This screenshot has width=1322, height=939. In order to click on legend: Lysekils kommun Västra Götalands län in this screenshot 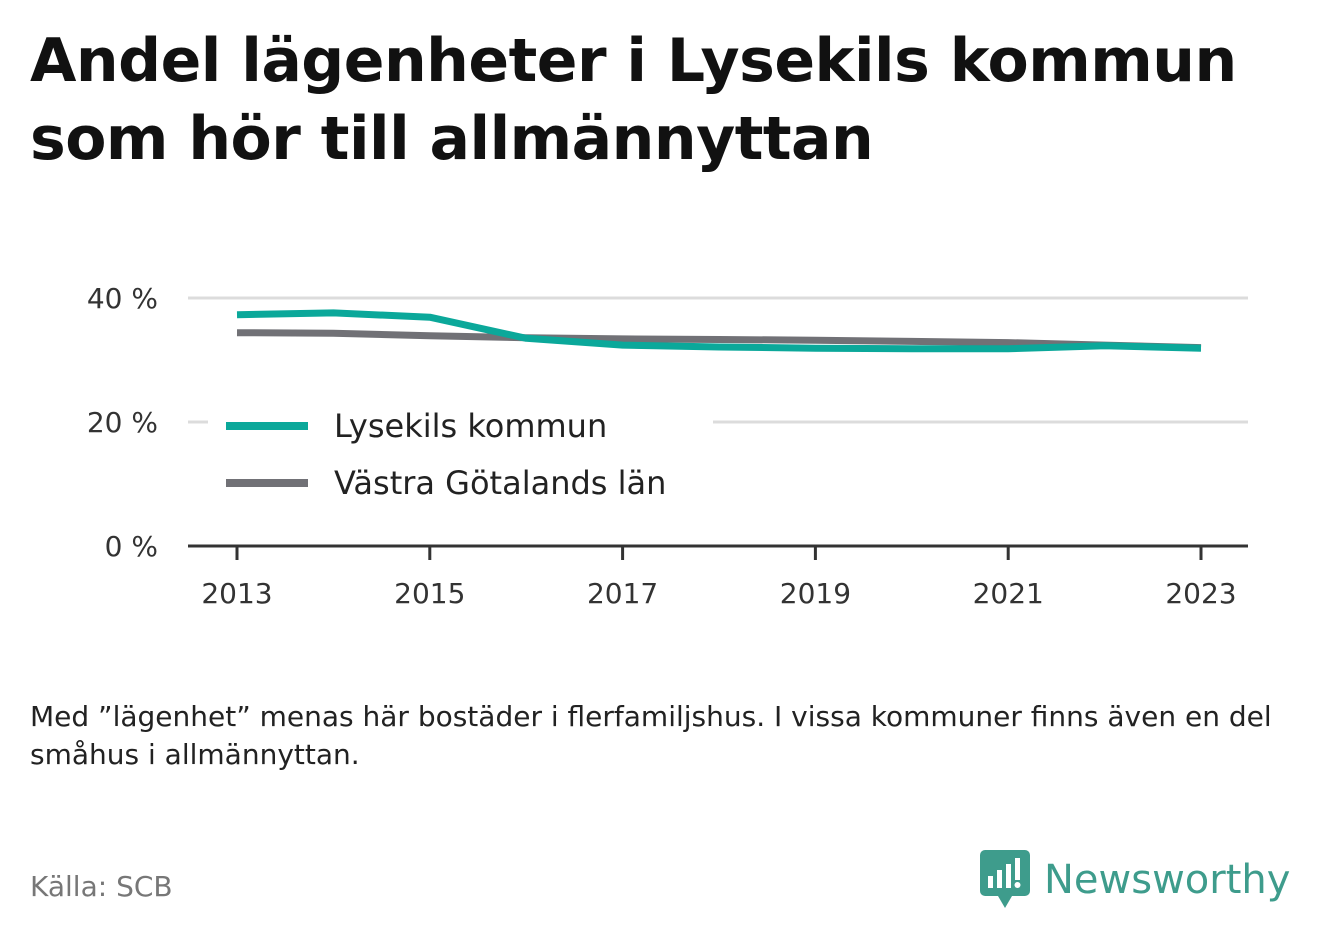, I will do `click(460, 457)`.